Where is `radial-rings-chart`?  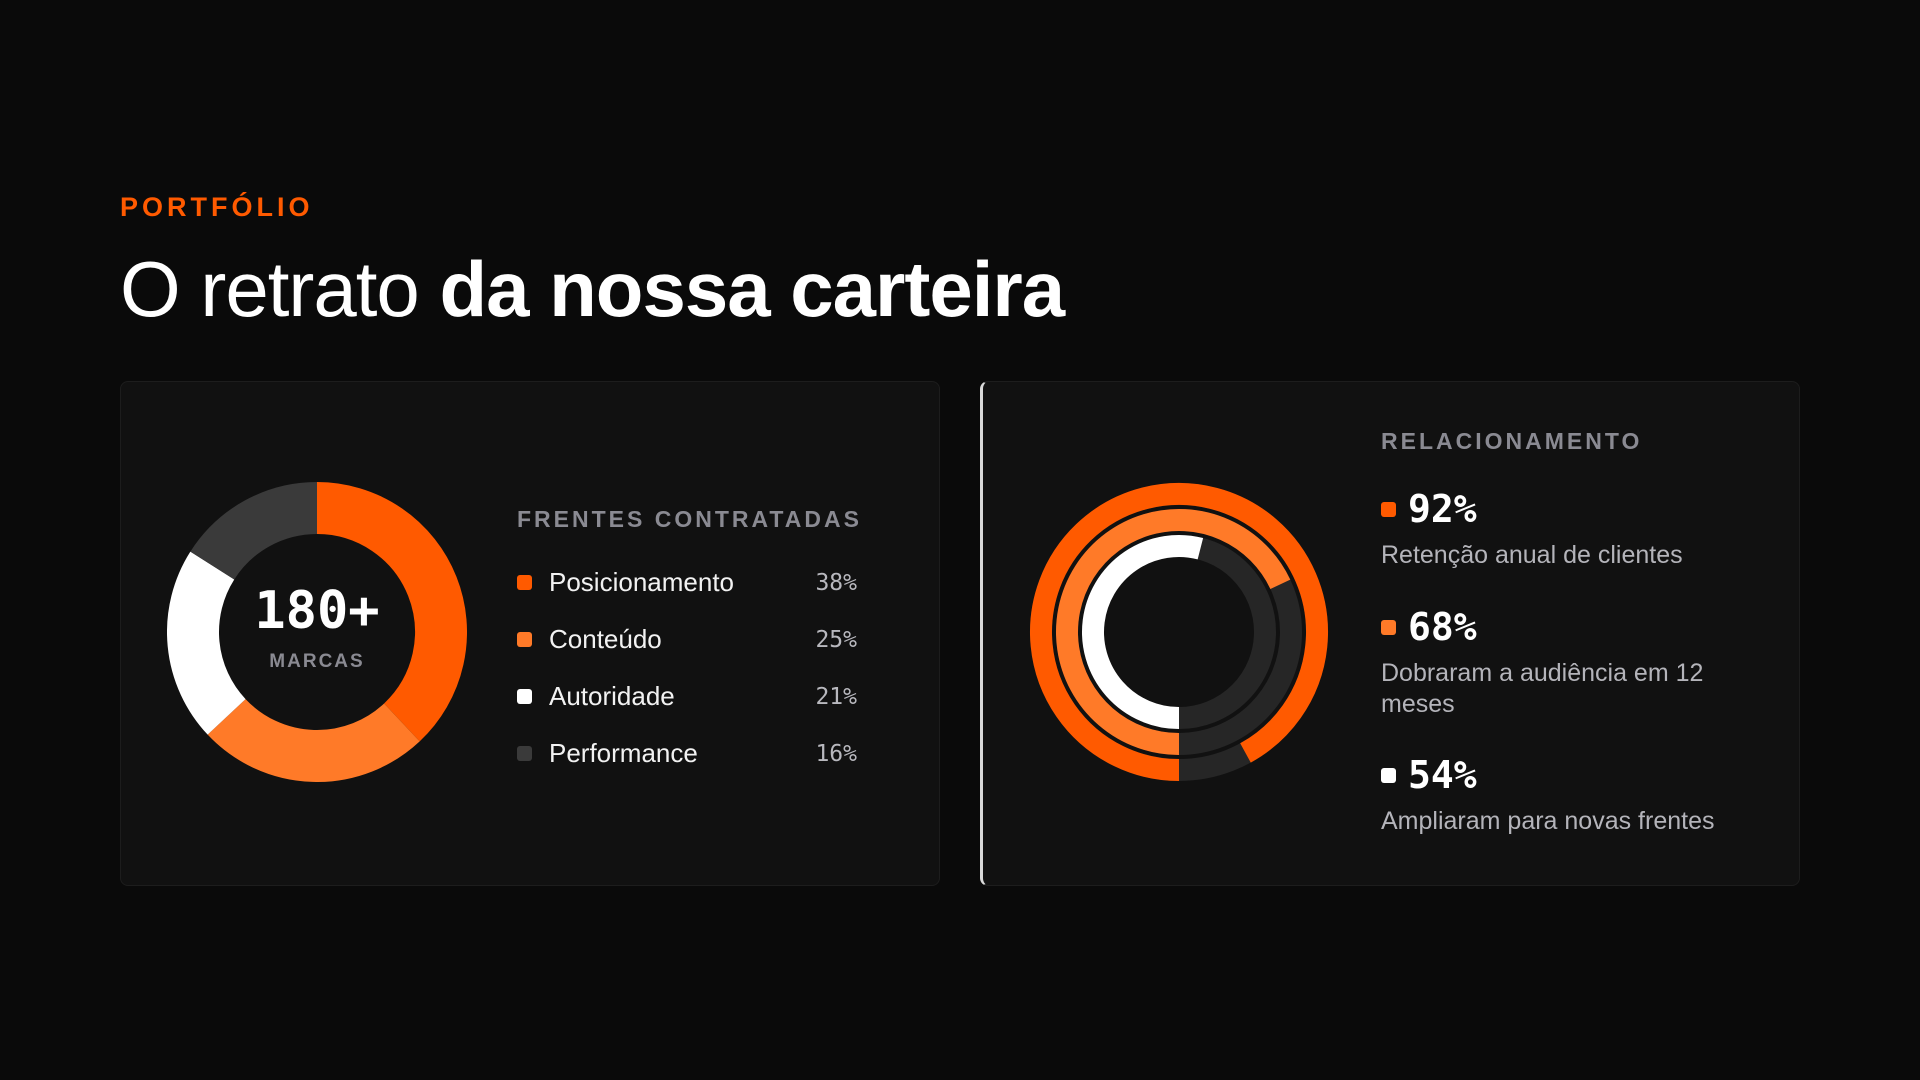 radial-rings-chart is located at coordinates (1179, 632).